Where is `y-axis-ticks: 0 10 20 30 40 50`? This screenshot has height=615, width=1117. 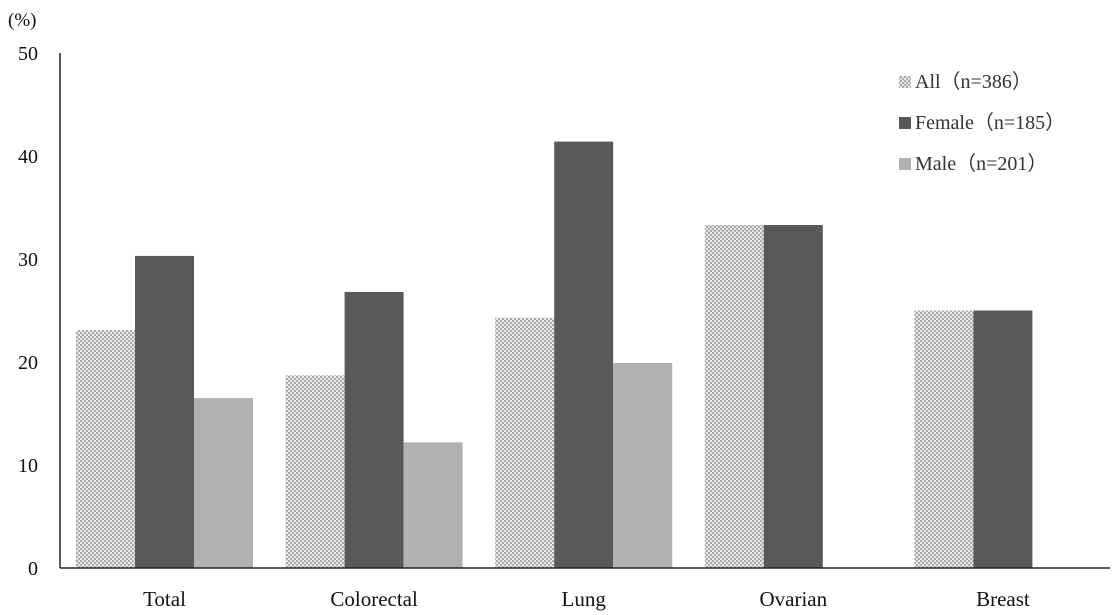 y-axis-ticks: 0 10 20 30 40 50 is located at coordinates (28, 311).